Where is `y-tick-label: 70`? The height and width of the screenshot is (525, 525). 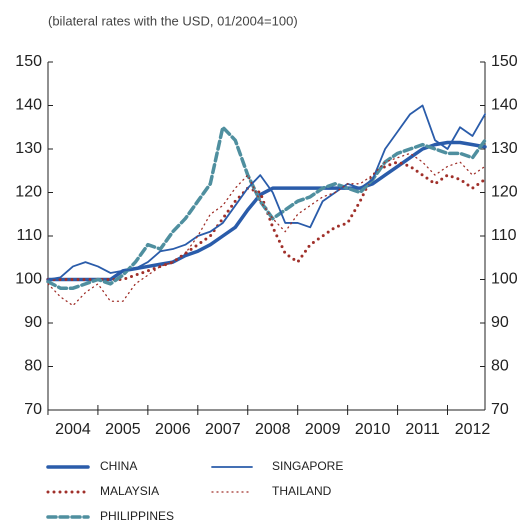 y-tick-label: 70 is located at coordinates (33, 409).